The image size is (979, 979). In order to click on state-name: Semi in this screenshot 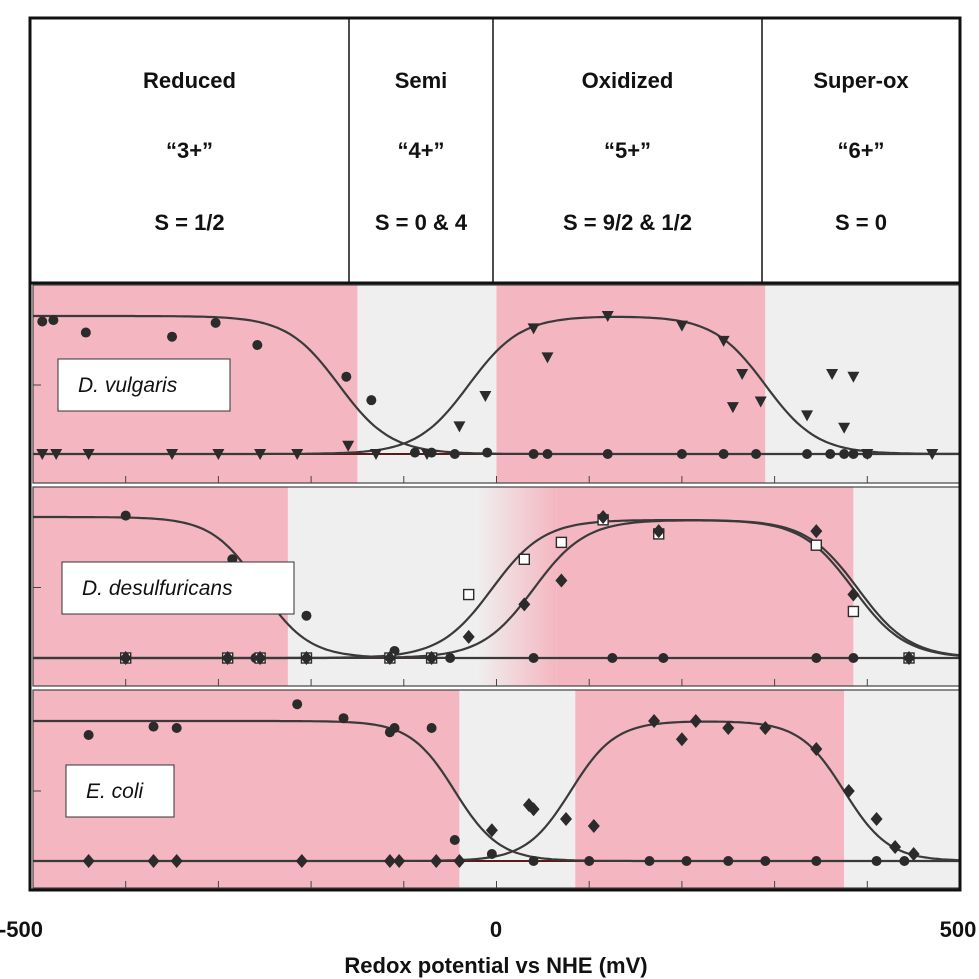, I will do `click(421, 80)`.